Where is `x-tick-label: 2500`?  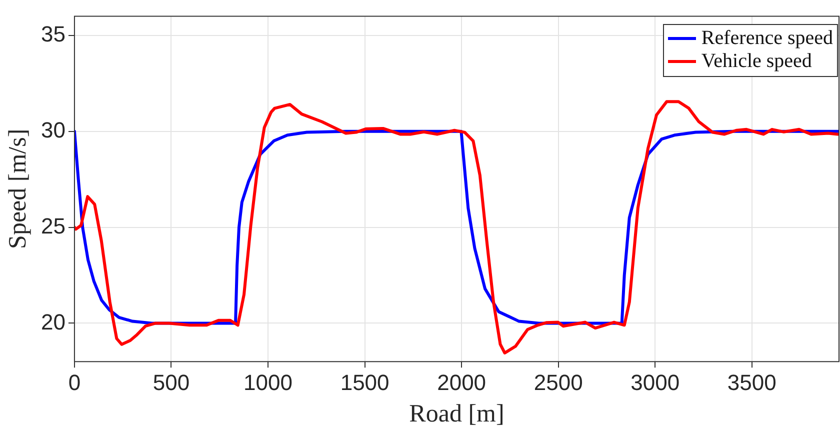 x-tick-label: 2500 is located at coordinates (558, 382).